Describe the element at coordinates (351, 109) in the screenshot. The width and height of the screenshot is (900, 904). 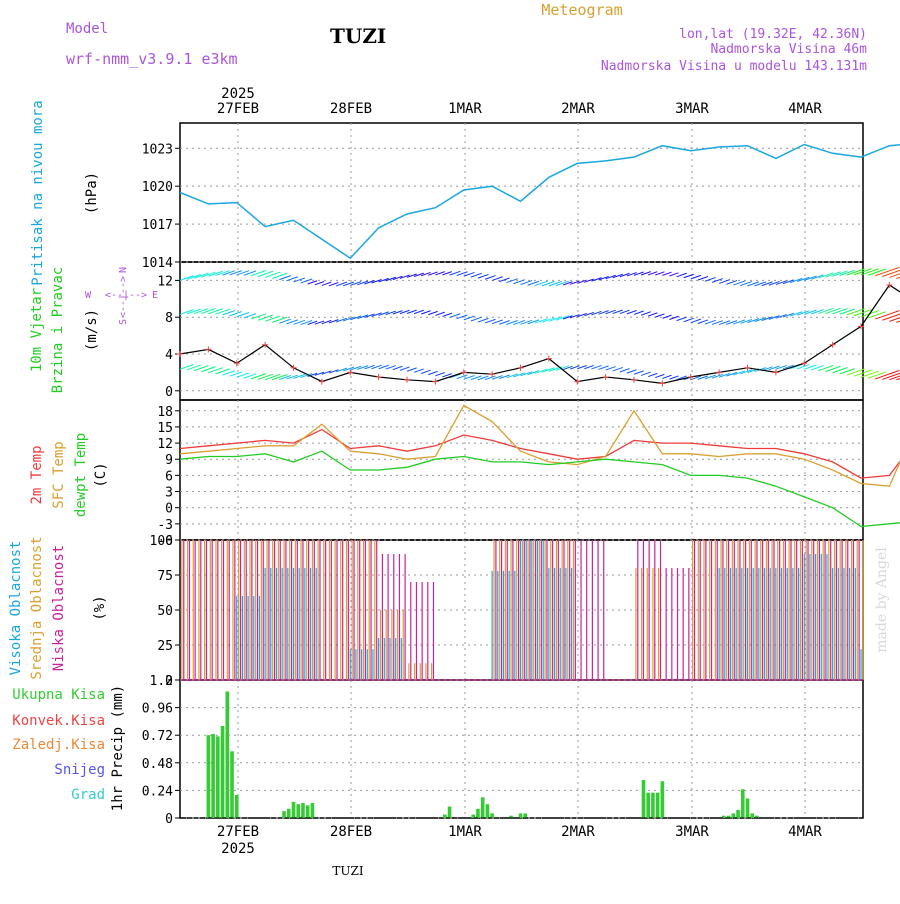
I see `top-day-label: 28FEB` at that location.